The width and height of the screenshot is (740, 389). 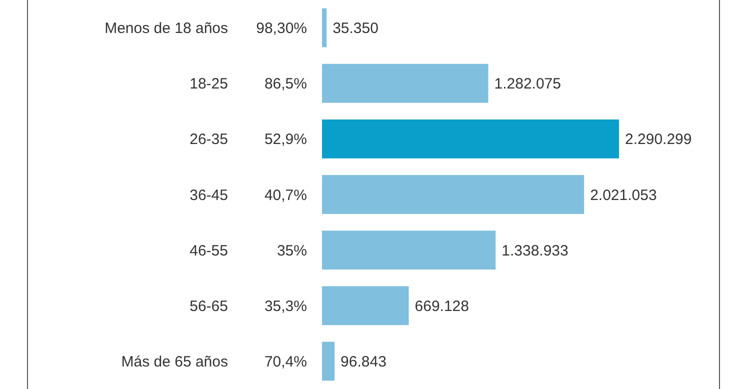 I want to click on y-tick-label: Más de 65 años, so click(x=174, y=361).